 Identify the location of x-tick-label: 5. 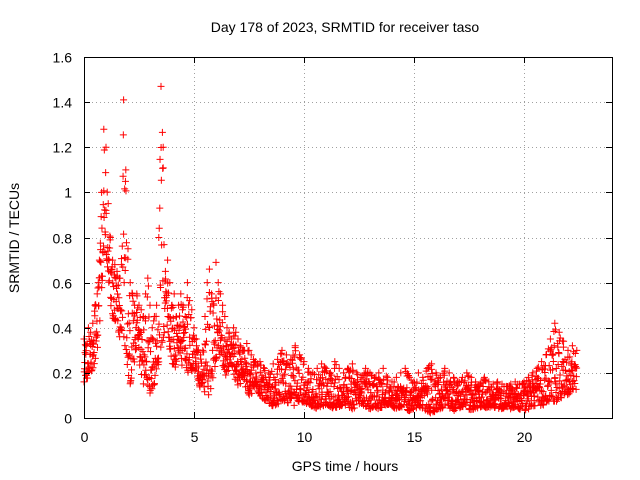
(195, 437).